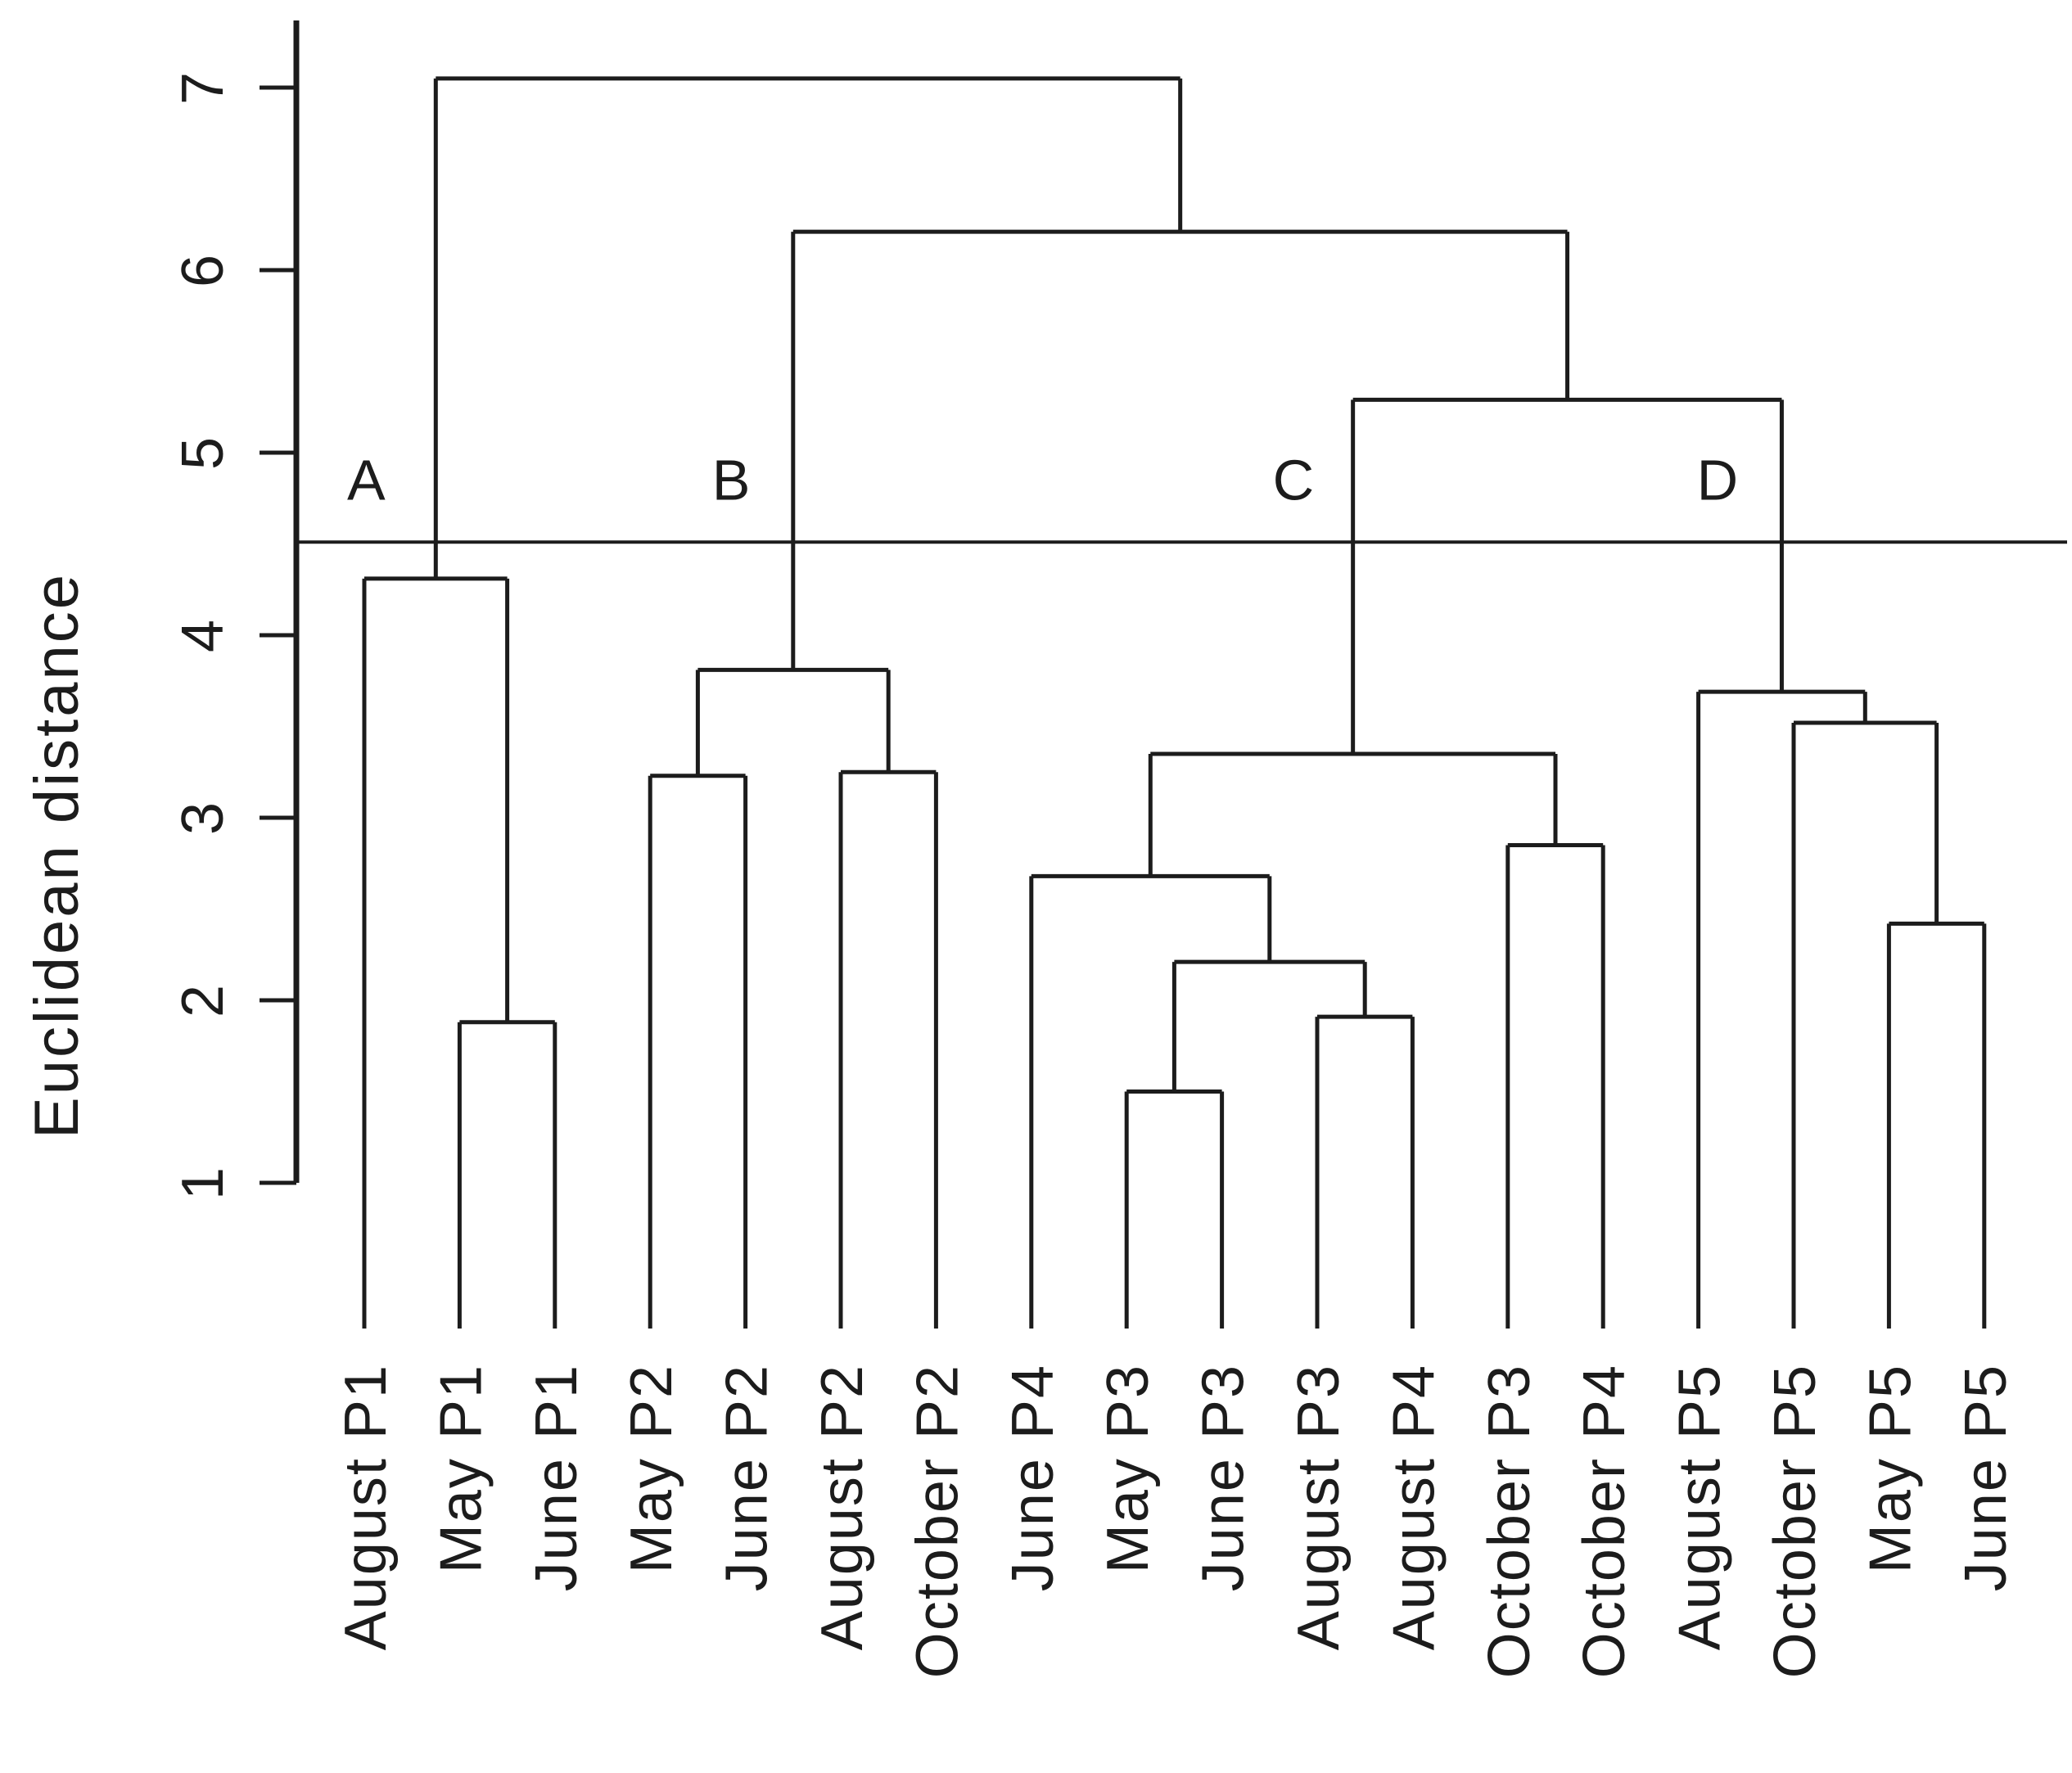 The width and height of the screenshot is (2072, 1773). I want to click on y-axis-ticks: 1 2 3 4 5 6 7, so click(233, 635).